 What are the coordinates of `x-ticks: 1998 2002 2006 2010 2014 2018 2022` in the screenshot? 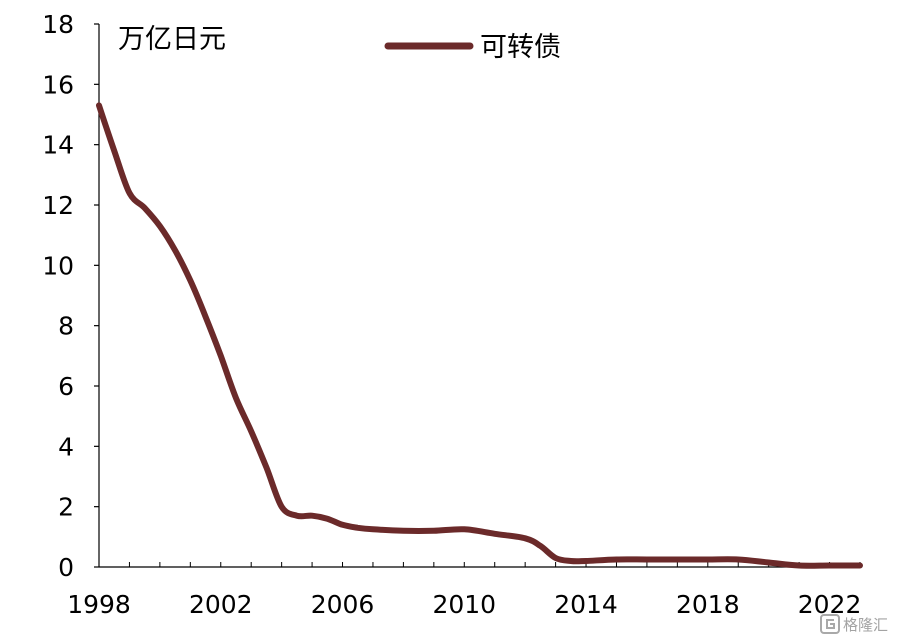 It's located at (464, 590).